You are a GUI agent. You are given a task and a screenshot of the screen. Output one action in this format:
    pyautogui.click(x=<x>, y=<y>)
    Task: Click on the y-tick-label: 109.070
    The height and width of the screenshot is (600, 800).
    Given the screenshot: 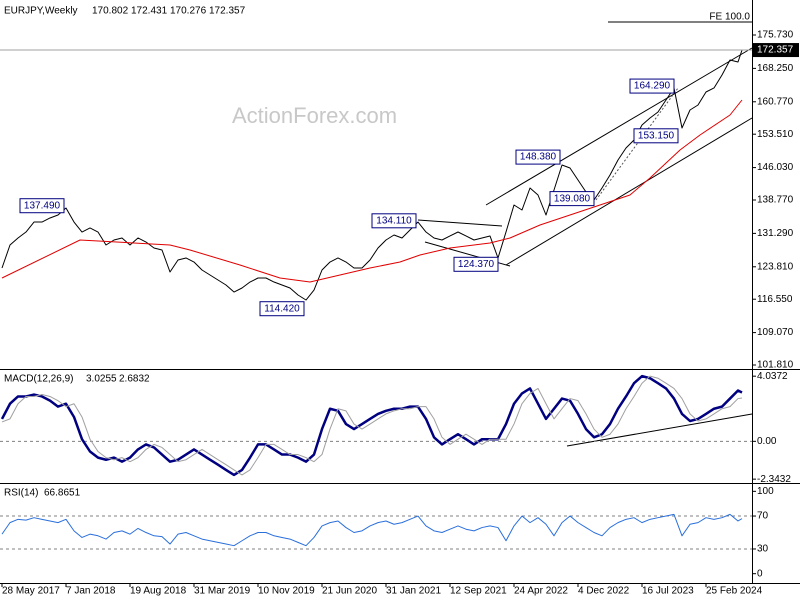 What is the action you would take?
    pyautogui.click(x=775, y=332)
    